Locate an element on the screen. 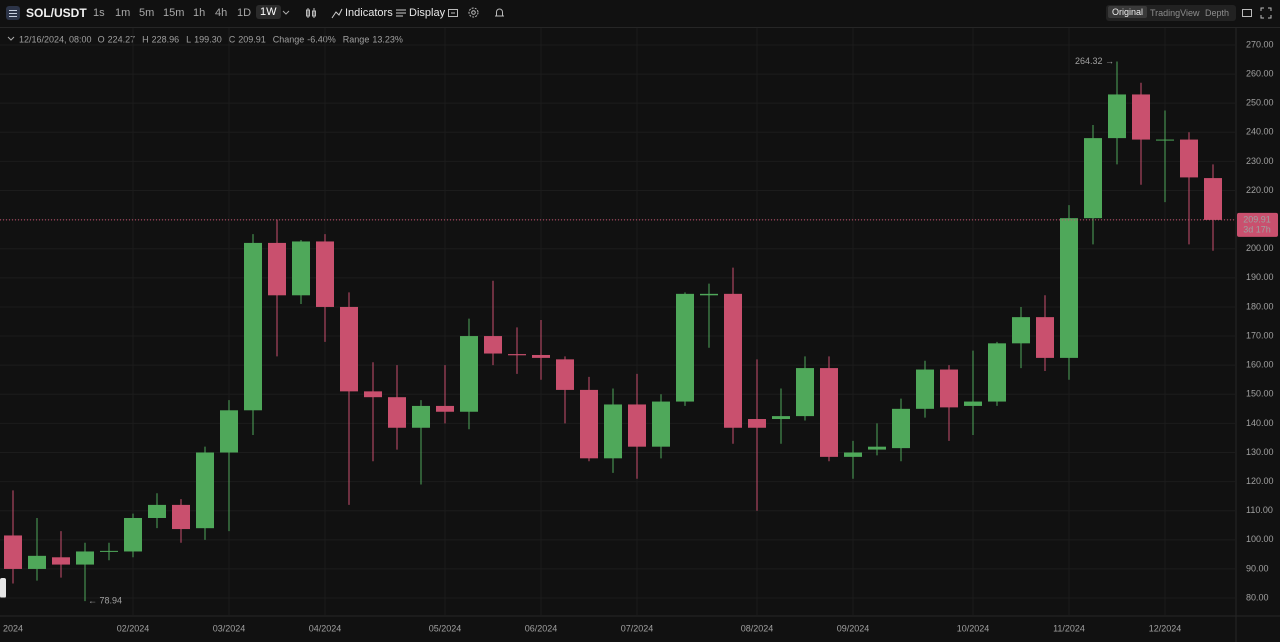 The height and width of the screenshot is (642, 1280). ohlc-info: O is located at coordinates (101, 39).